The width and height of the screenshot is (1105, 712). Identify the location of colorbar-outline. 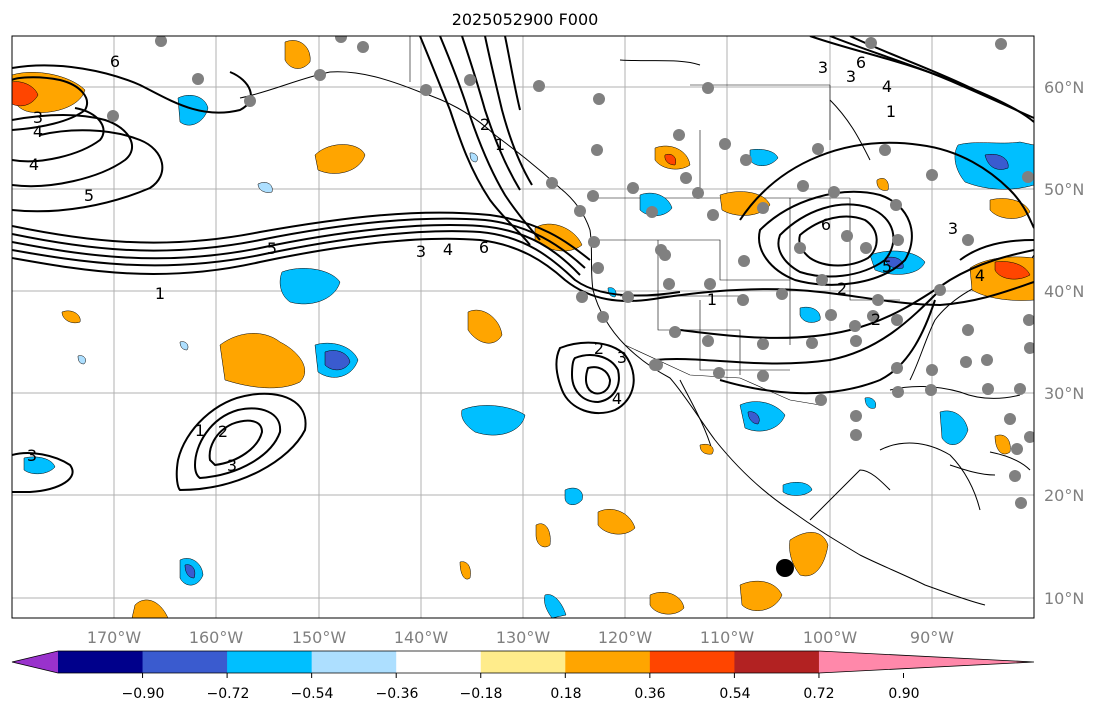
(523, 662).